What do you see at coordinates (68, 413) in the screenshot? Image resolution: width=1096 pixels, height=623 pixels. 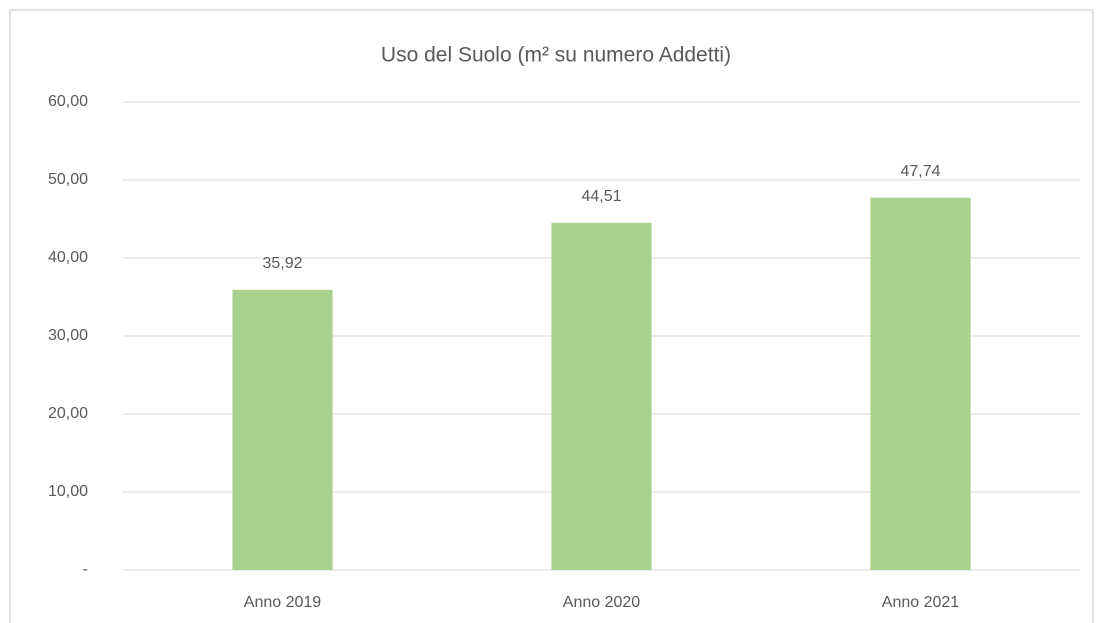 I see `y-tick-label: 20,00` at bounding box center [68, 413].